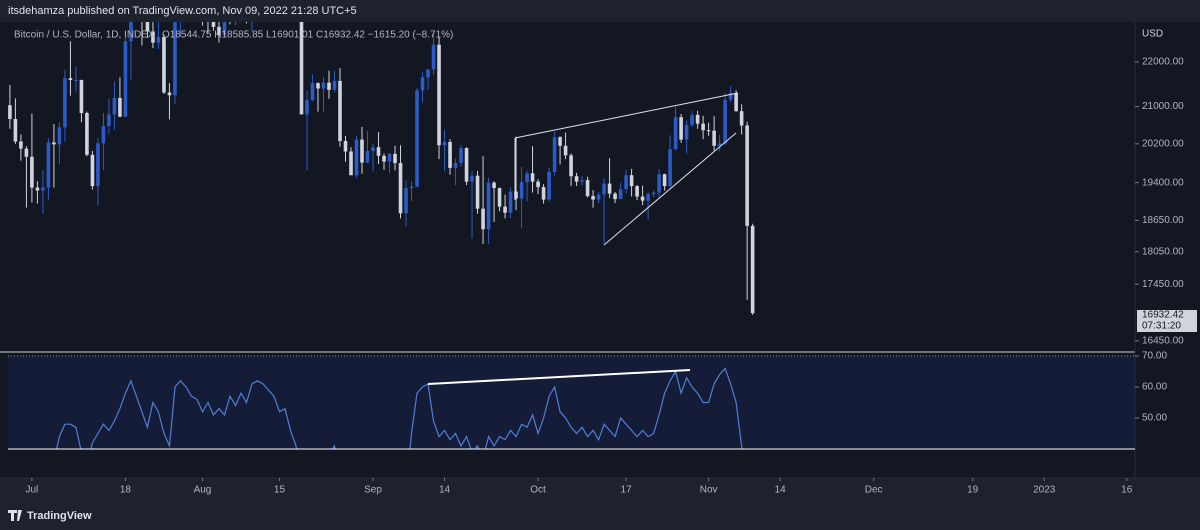 The width and height of the screenshot is (1200, 530). Describe the element at coordinates (1163, 251) in the screenshot. I see `y-tick-label: 18050.00` at that location.